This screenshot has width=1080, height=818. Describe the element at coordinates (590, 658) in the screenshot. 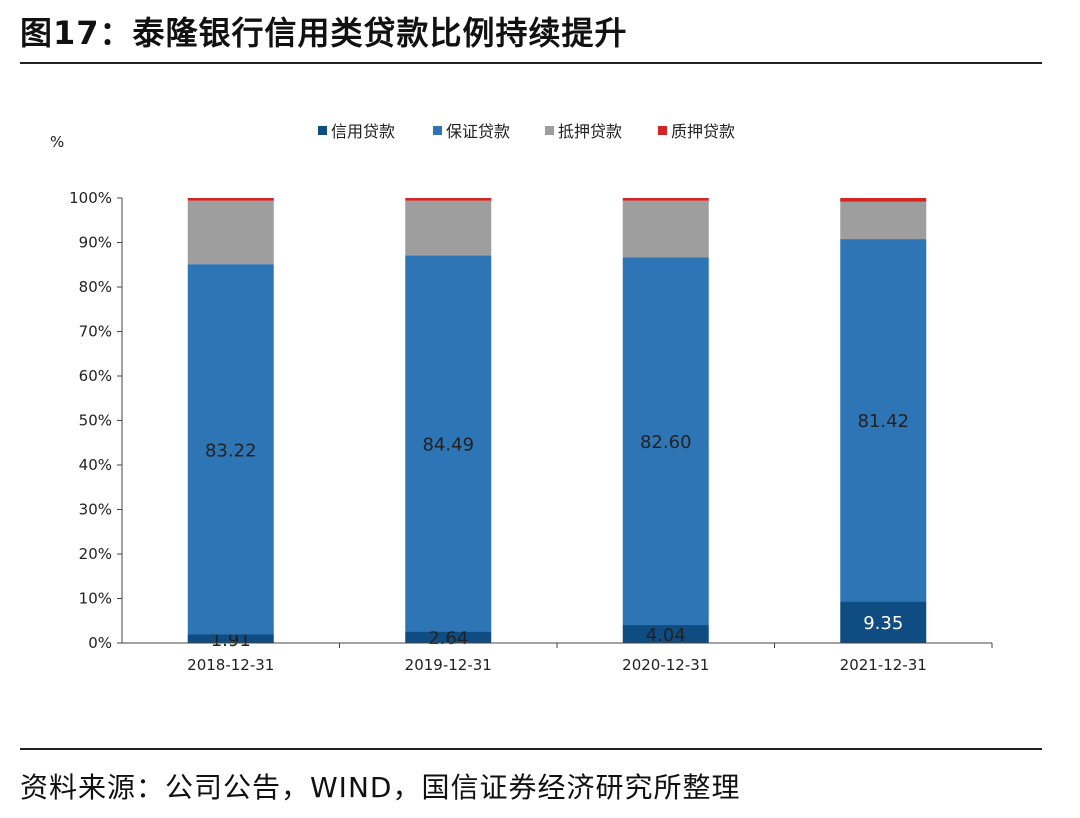

I see `x-axis-ticks: 2018-12-31 2019-12-31 2020-12-31 2021-12-31` at that location.